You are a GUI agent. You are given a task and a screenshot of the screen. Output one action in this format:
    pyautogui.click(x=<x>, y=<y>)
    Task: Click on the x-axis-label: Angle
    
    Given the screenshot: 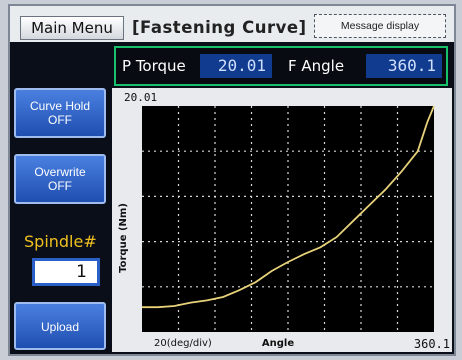 What is the action you would take?
    pyautogui.click(x=278, y=343)
    